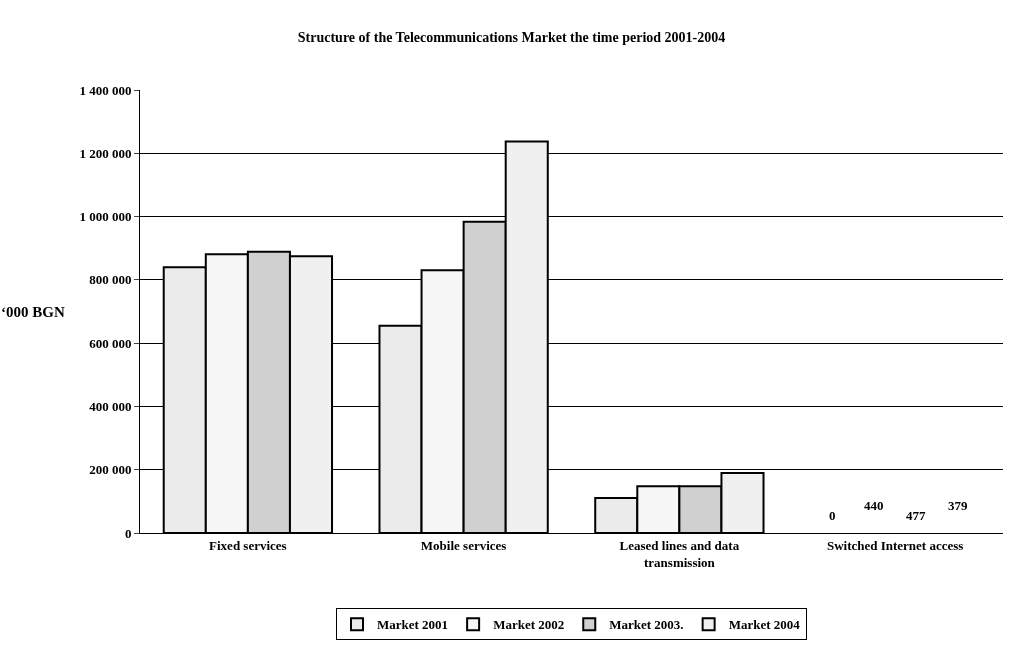 Image resolution: width=1023 pixels, height=653 pixels. I want to click on y-tick-label: 0, so click(128, 533).